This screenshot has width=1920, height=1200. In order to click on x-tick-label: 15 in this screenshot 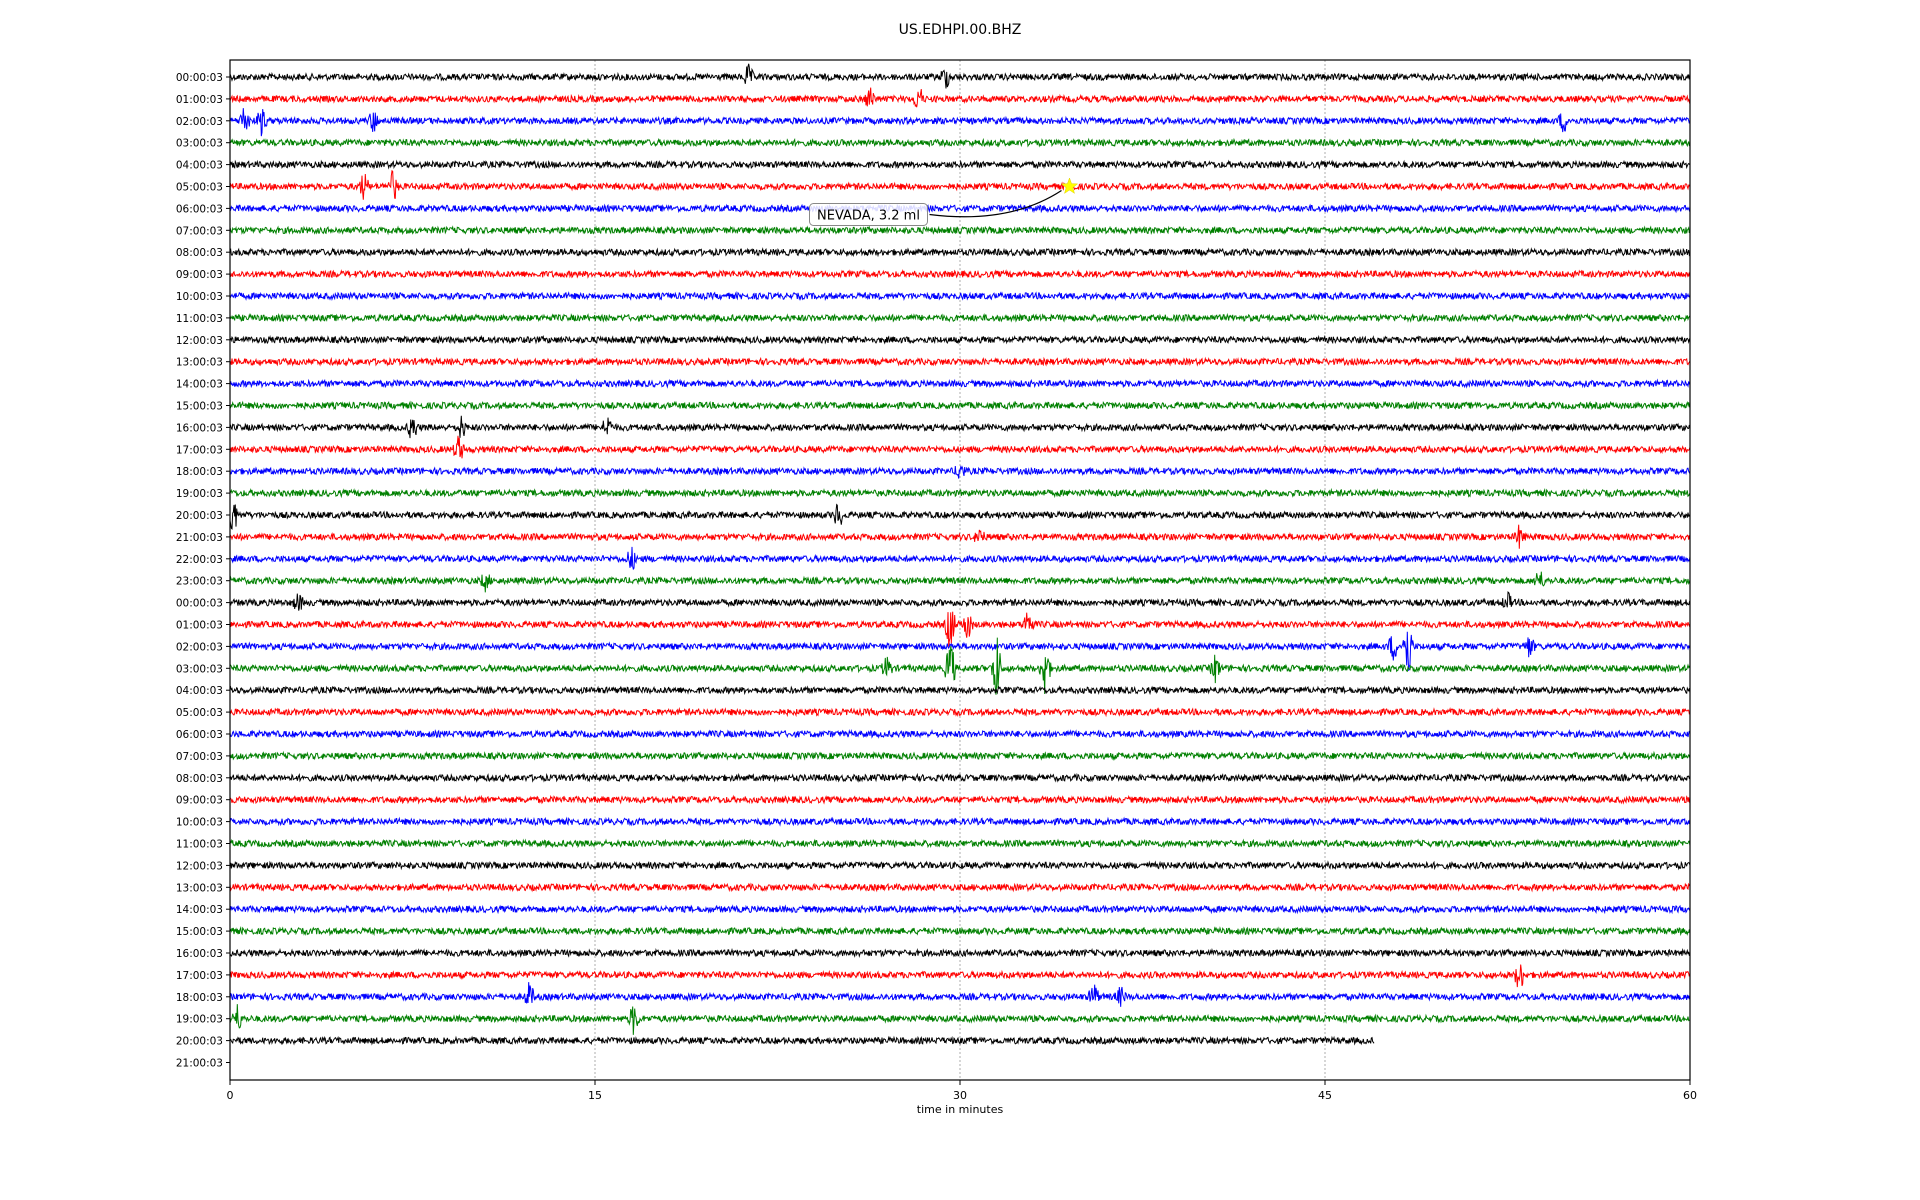, I will do `click(595, 1095)`.